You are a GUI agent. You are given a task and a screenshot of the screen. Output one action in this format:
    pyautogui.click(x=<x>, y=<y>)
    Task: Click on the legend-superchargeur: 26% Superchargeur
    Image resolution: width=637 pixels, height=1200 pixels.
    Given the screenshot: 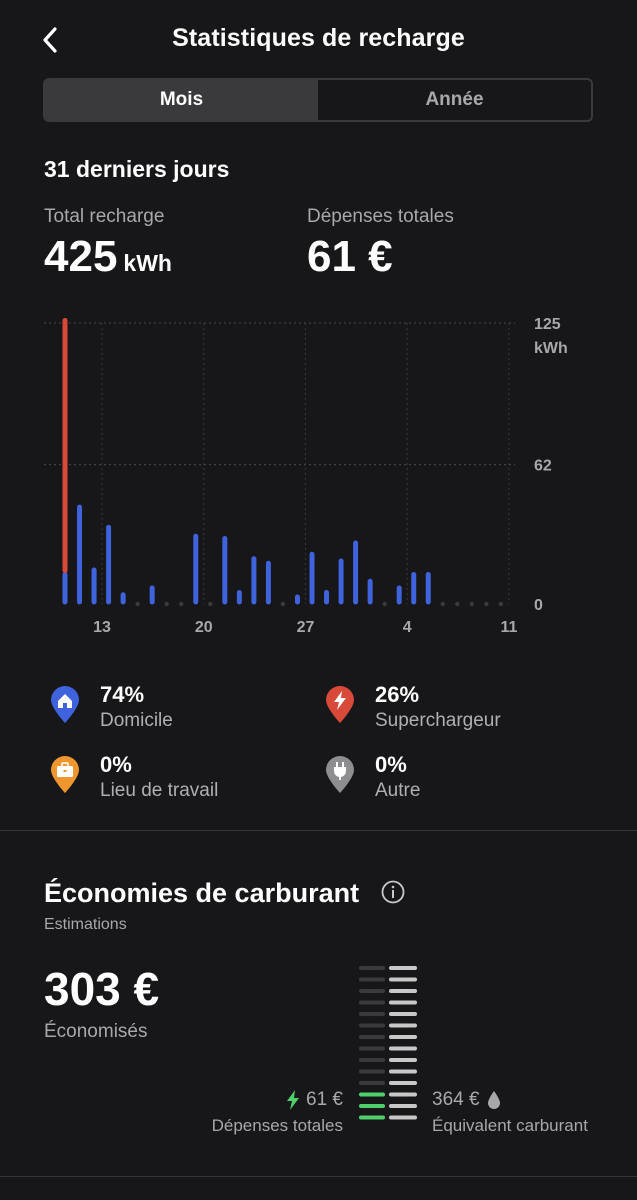 What is the action you would take?
    pyautogui.click(x=465, y=712)
    